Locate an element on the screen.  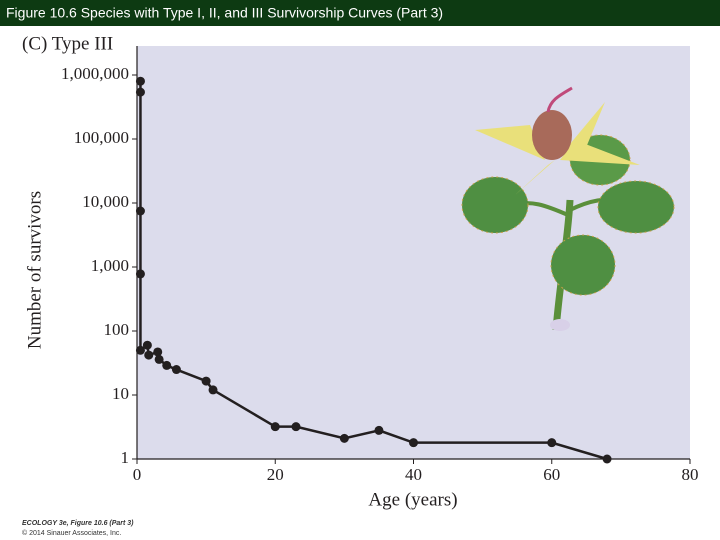
y-tick-label: 100 is located at coordinates (117, 329).